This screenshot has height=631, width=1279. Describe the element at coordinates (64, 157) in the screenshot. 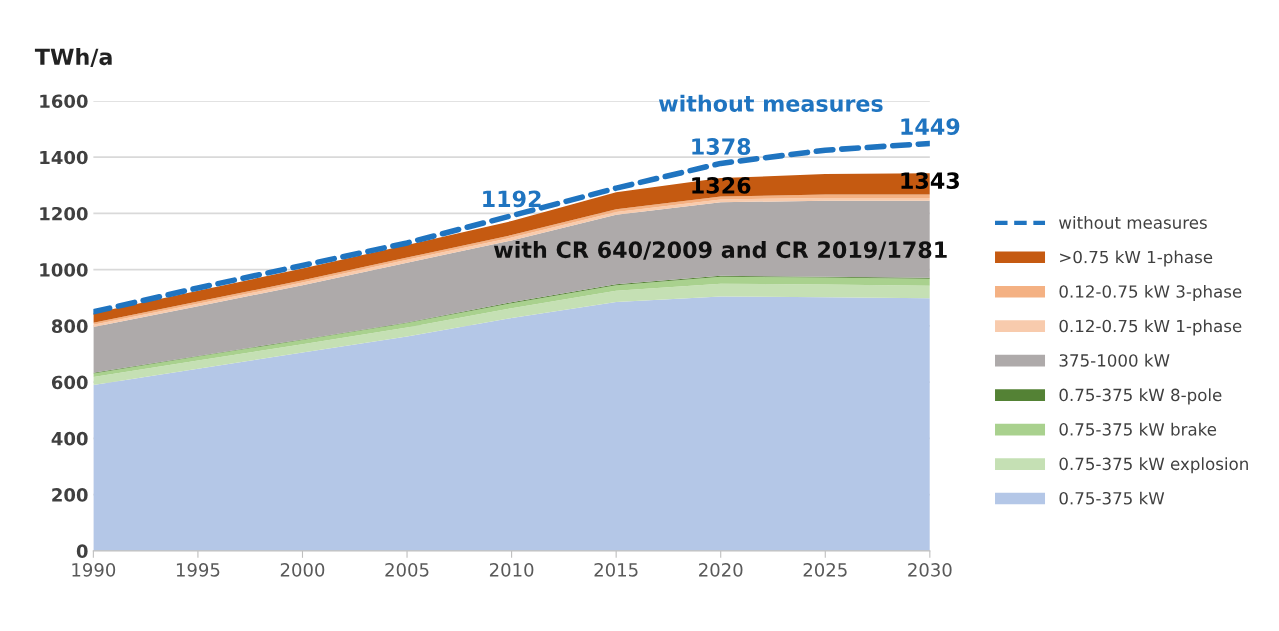

I see `y-tick-label: 1400` at that location.